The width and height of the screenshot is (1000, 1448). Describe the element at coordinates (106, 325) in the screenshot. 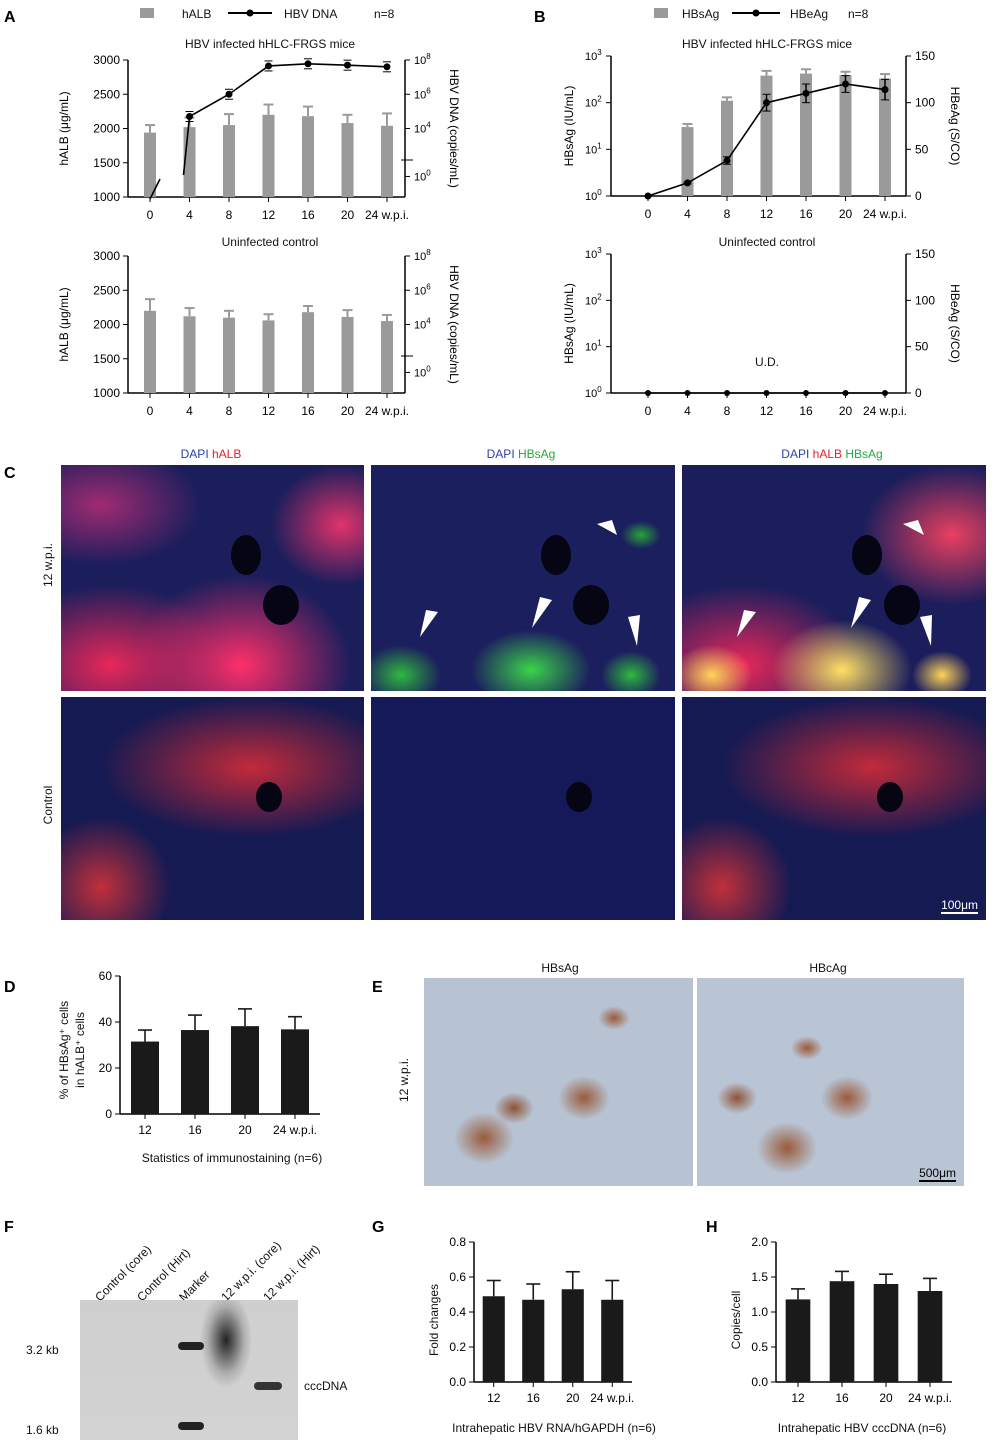

I see `y-tick-label-left: 2000` at that location.